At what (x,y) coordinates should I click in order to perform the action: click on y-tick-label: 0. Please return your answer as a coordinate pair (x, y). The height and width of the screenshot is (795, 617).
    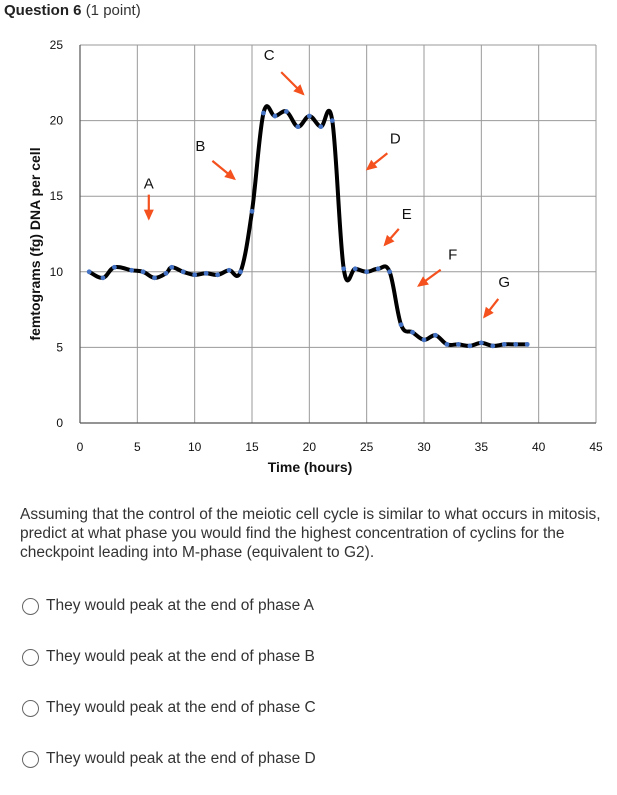
    Looking at the image, I should click on (59, 423).